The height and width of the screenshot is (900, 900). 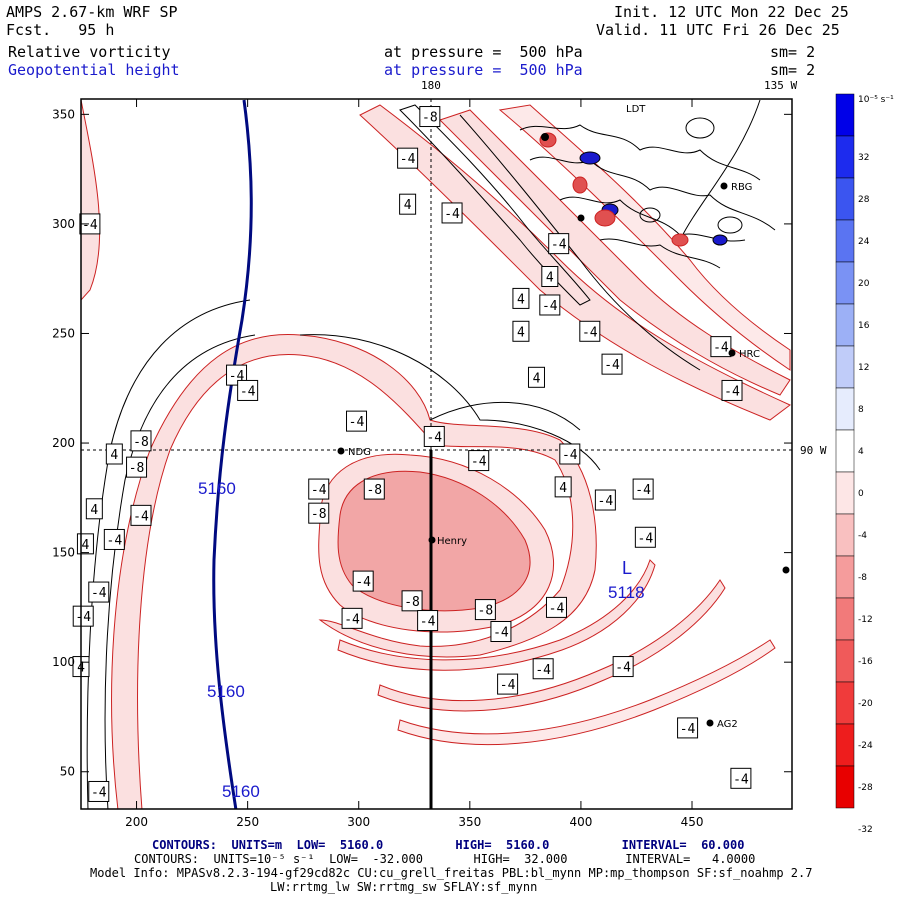 I want to click on model-title: AMPS 2.67-km WRF SP, so click(x=92, y=12).